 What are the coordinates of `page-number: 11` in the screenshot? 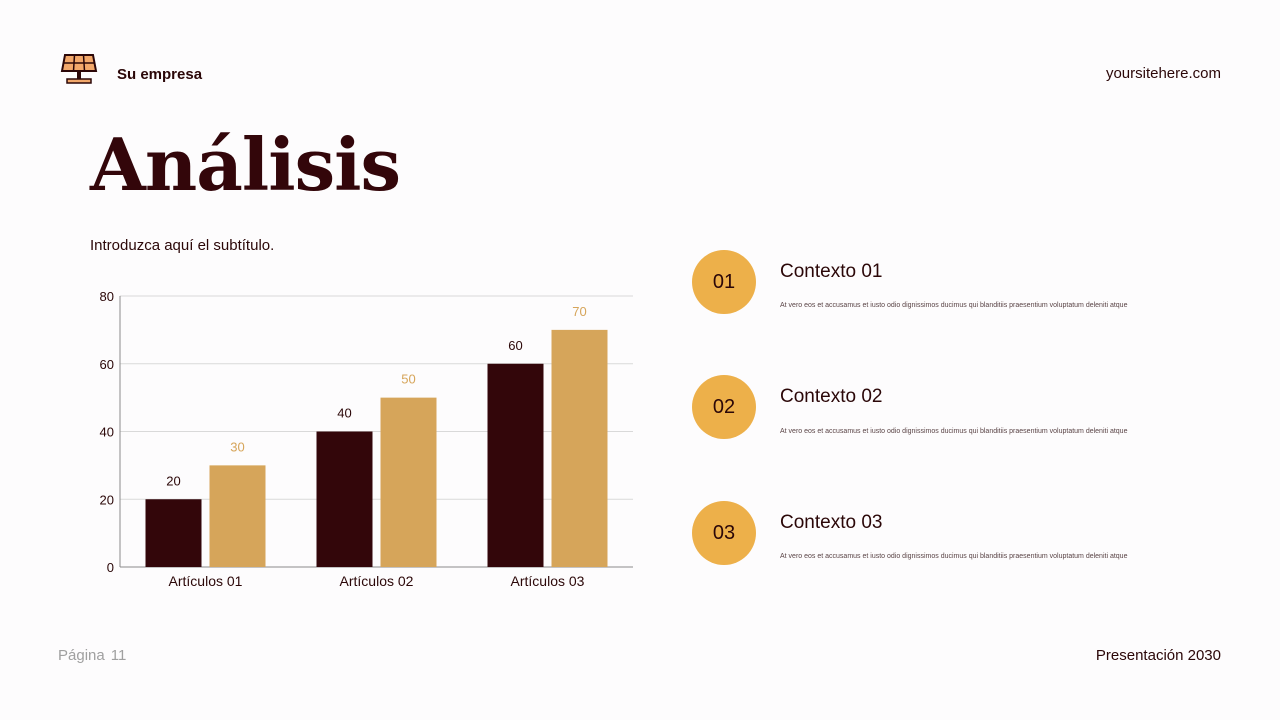 It's located at (118, 655).